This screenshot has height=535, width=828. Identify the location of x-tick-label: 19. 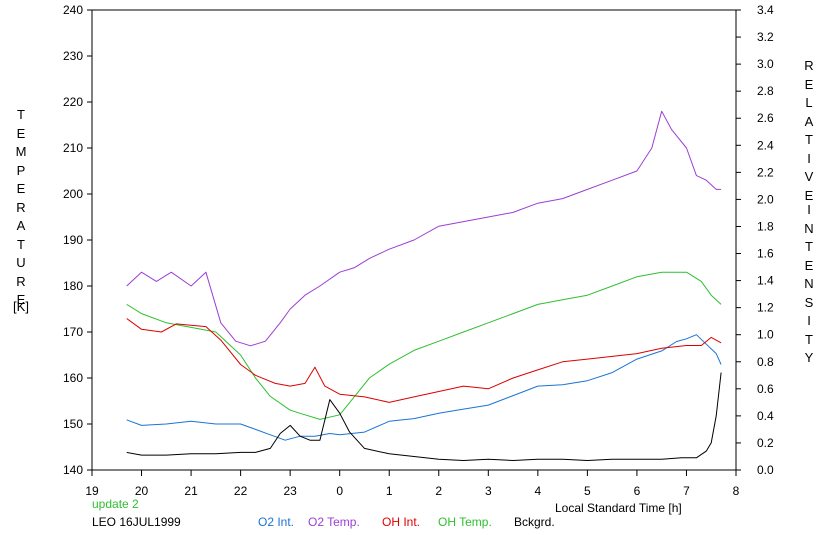
(92, 491).